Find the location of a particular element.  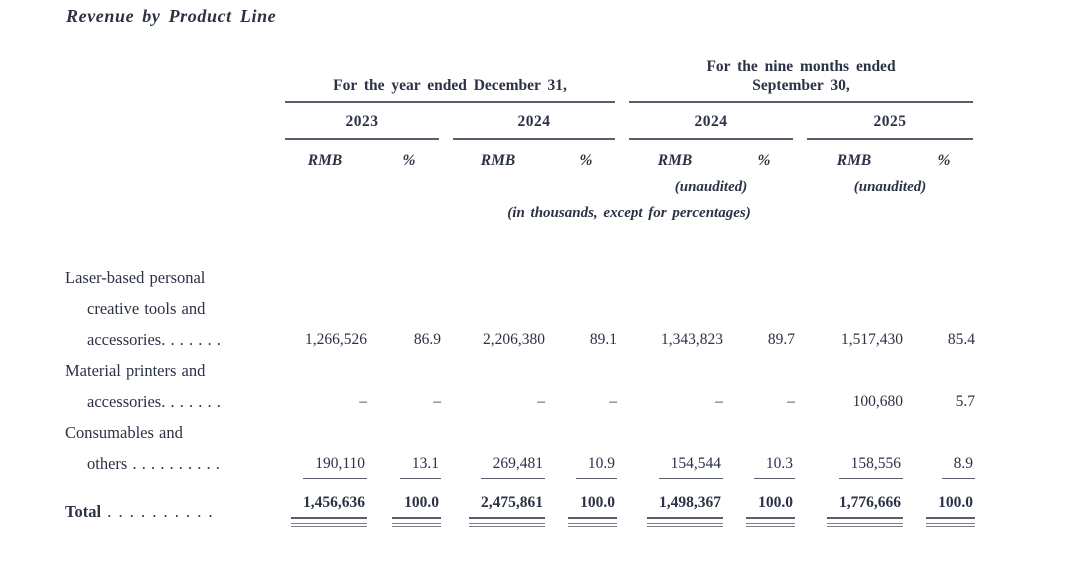

cell-value: 2,206,380 is located at coordinates (514, 339).